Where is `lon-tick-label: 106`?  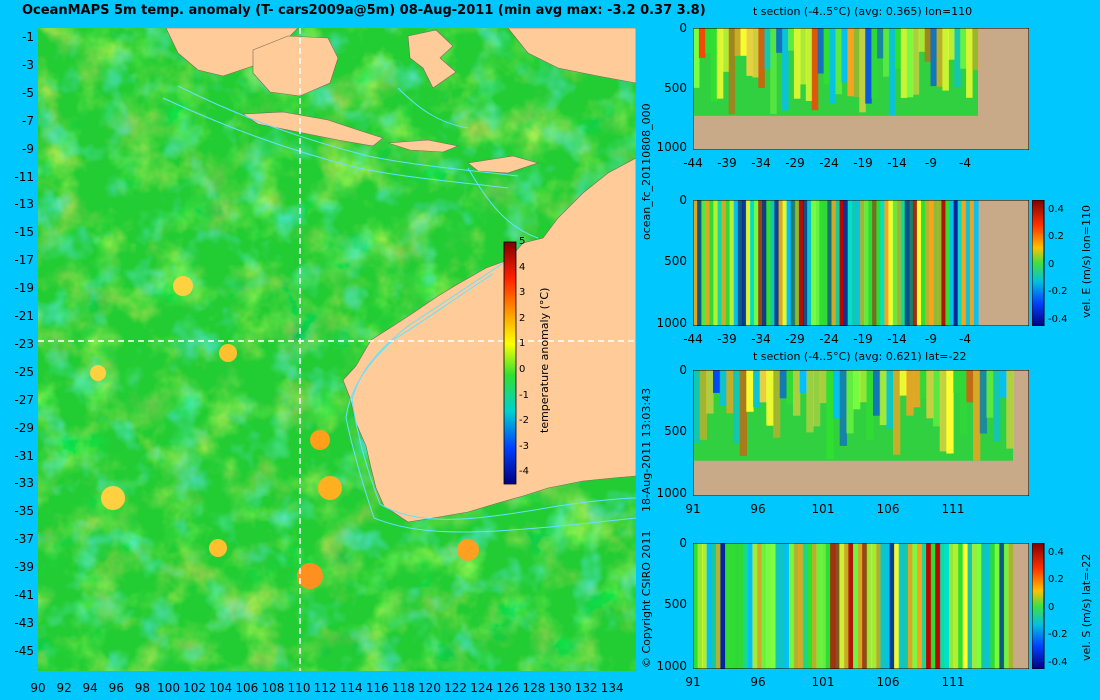 lon-tick-label: 106 is located at coordinates (247, 688).